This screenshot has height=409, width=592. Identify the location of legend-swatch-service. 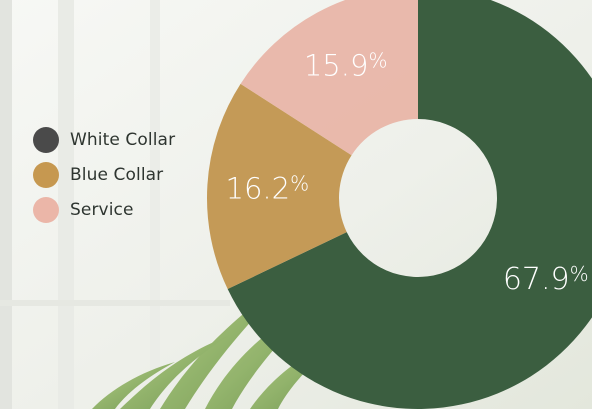
(46, 210).